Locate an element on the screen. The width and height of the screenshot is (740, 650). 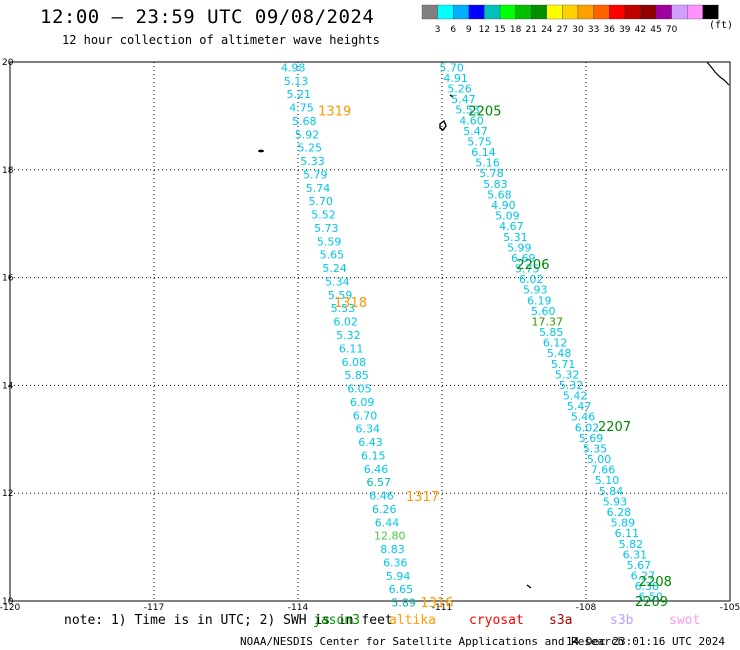
swh-value: 6.15 is located at coordinates (373, 455).